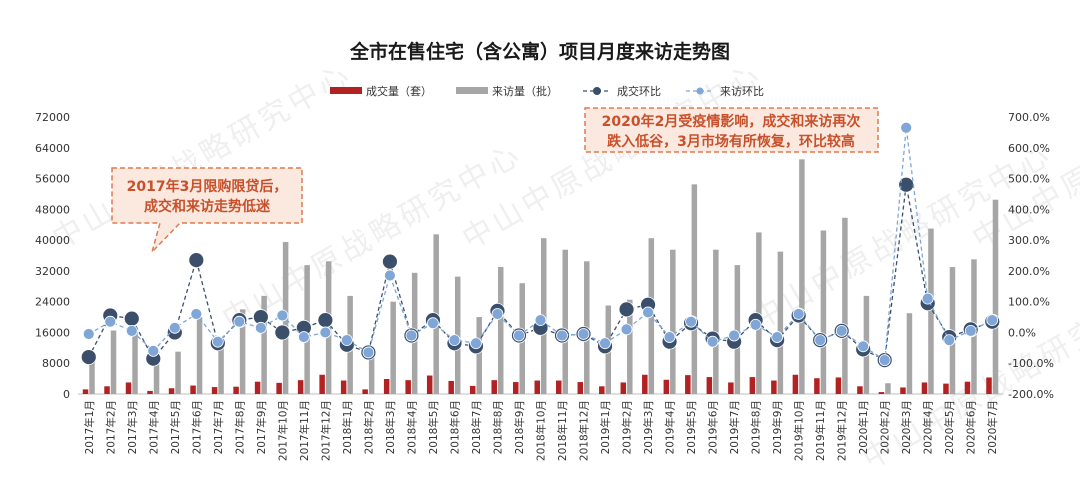 This screenshot has width=1080, height=485. I want to click on x-tick-label: 2017年4月, so click(153, 427).